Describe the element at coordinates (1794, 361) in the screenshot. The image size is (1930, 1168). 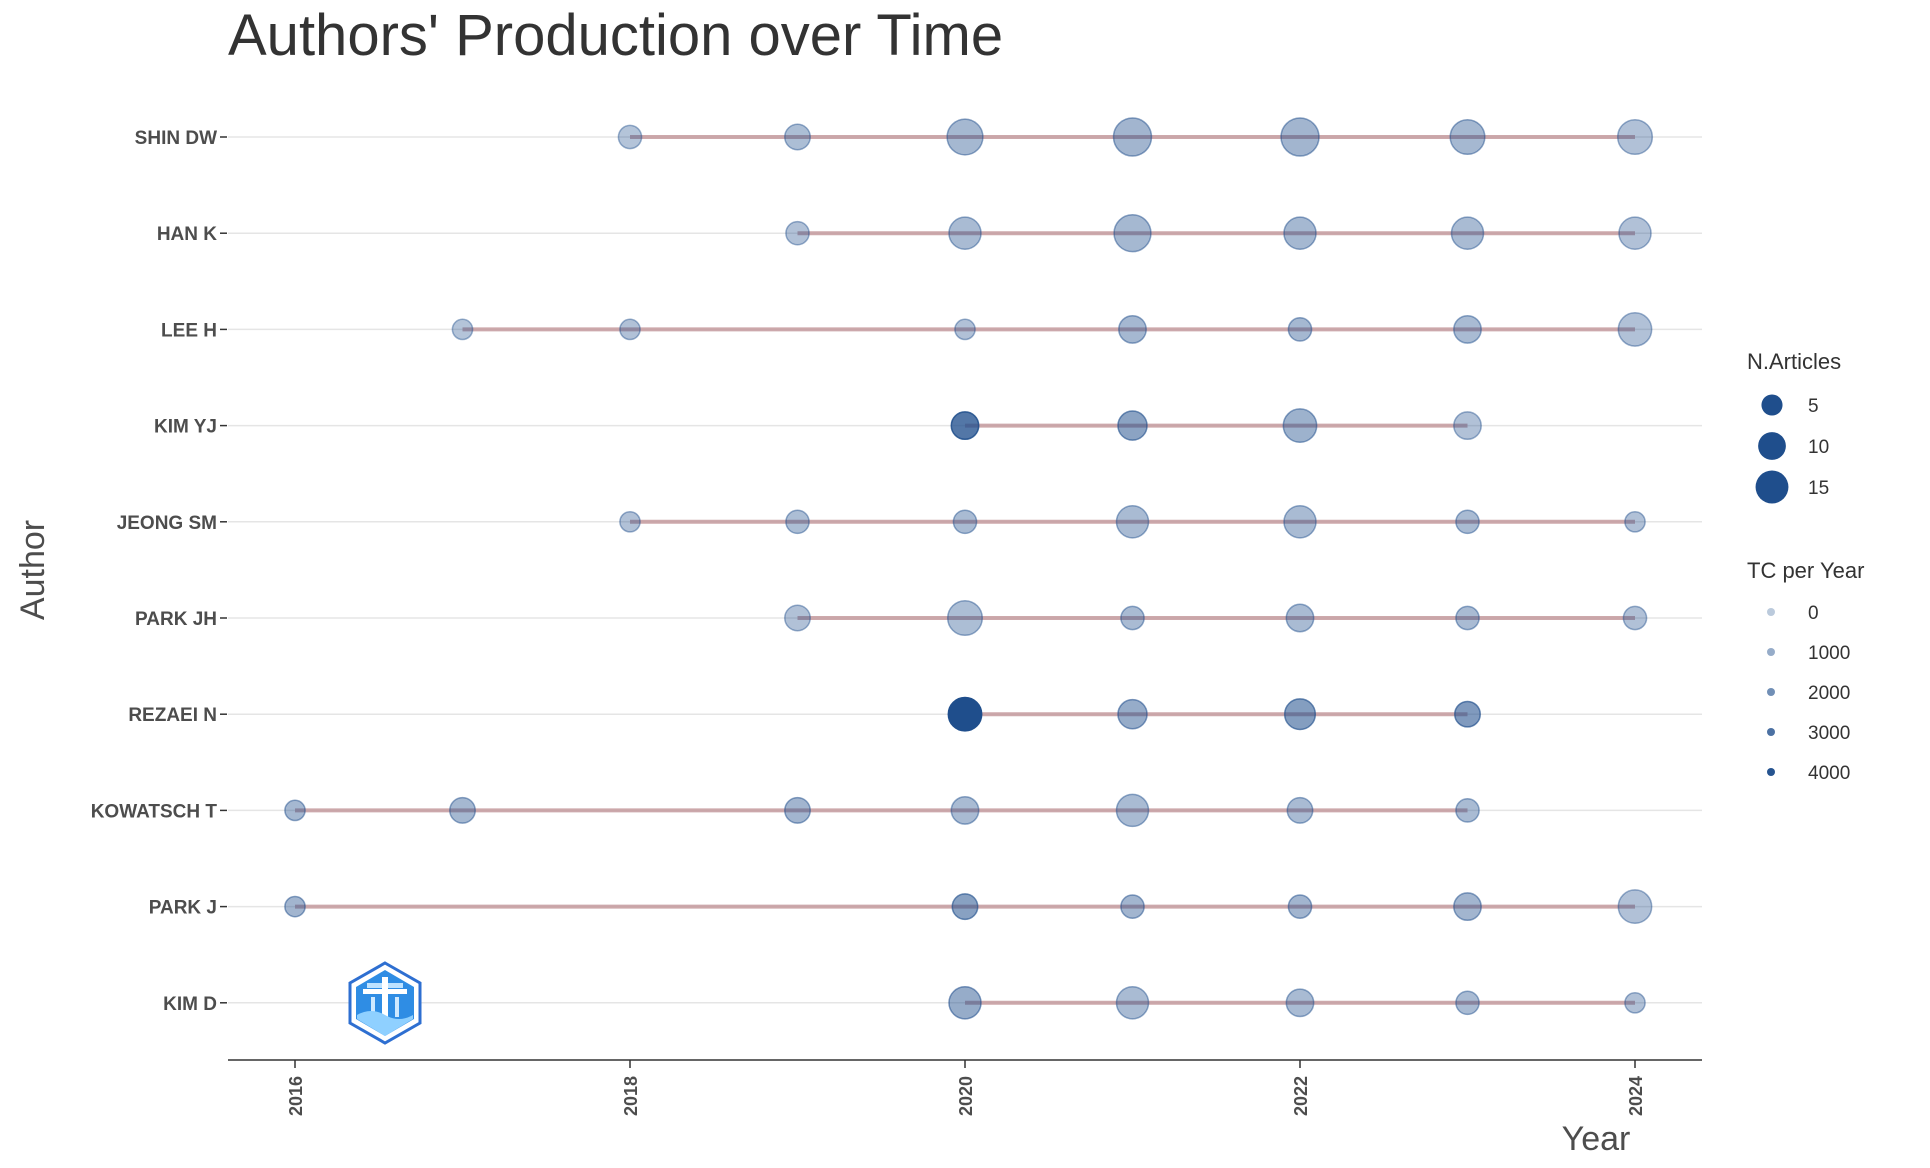
I see `legend-size-title: N.Articles` at that location.